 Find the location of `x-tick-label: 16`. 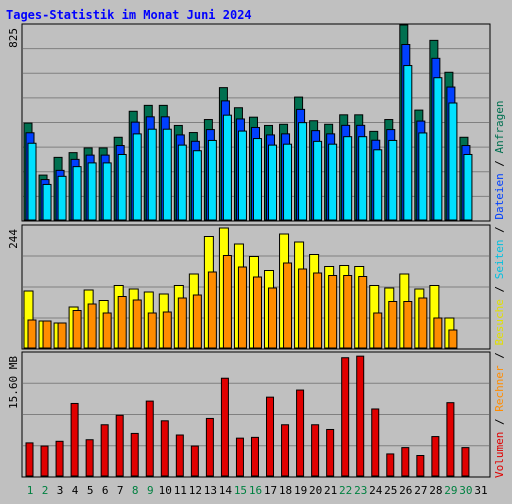

x-tick-label: 16 is located at coordinates (255, 490).